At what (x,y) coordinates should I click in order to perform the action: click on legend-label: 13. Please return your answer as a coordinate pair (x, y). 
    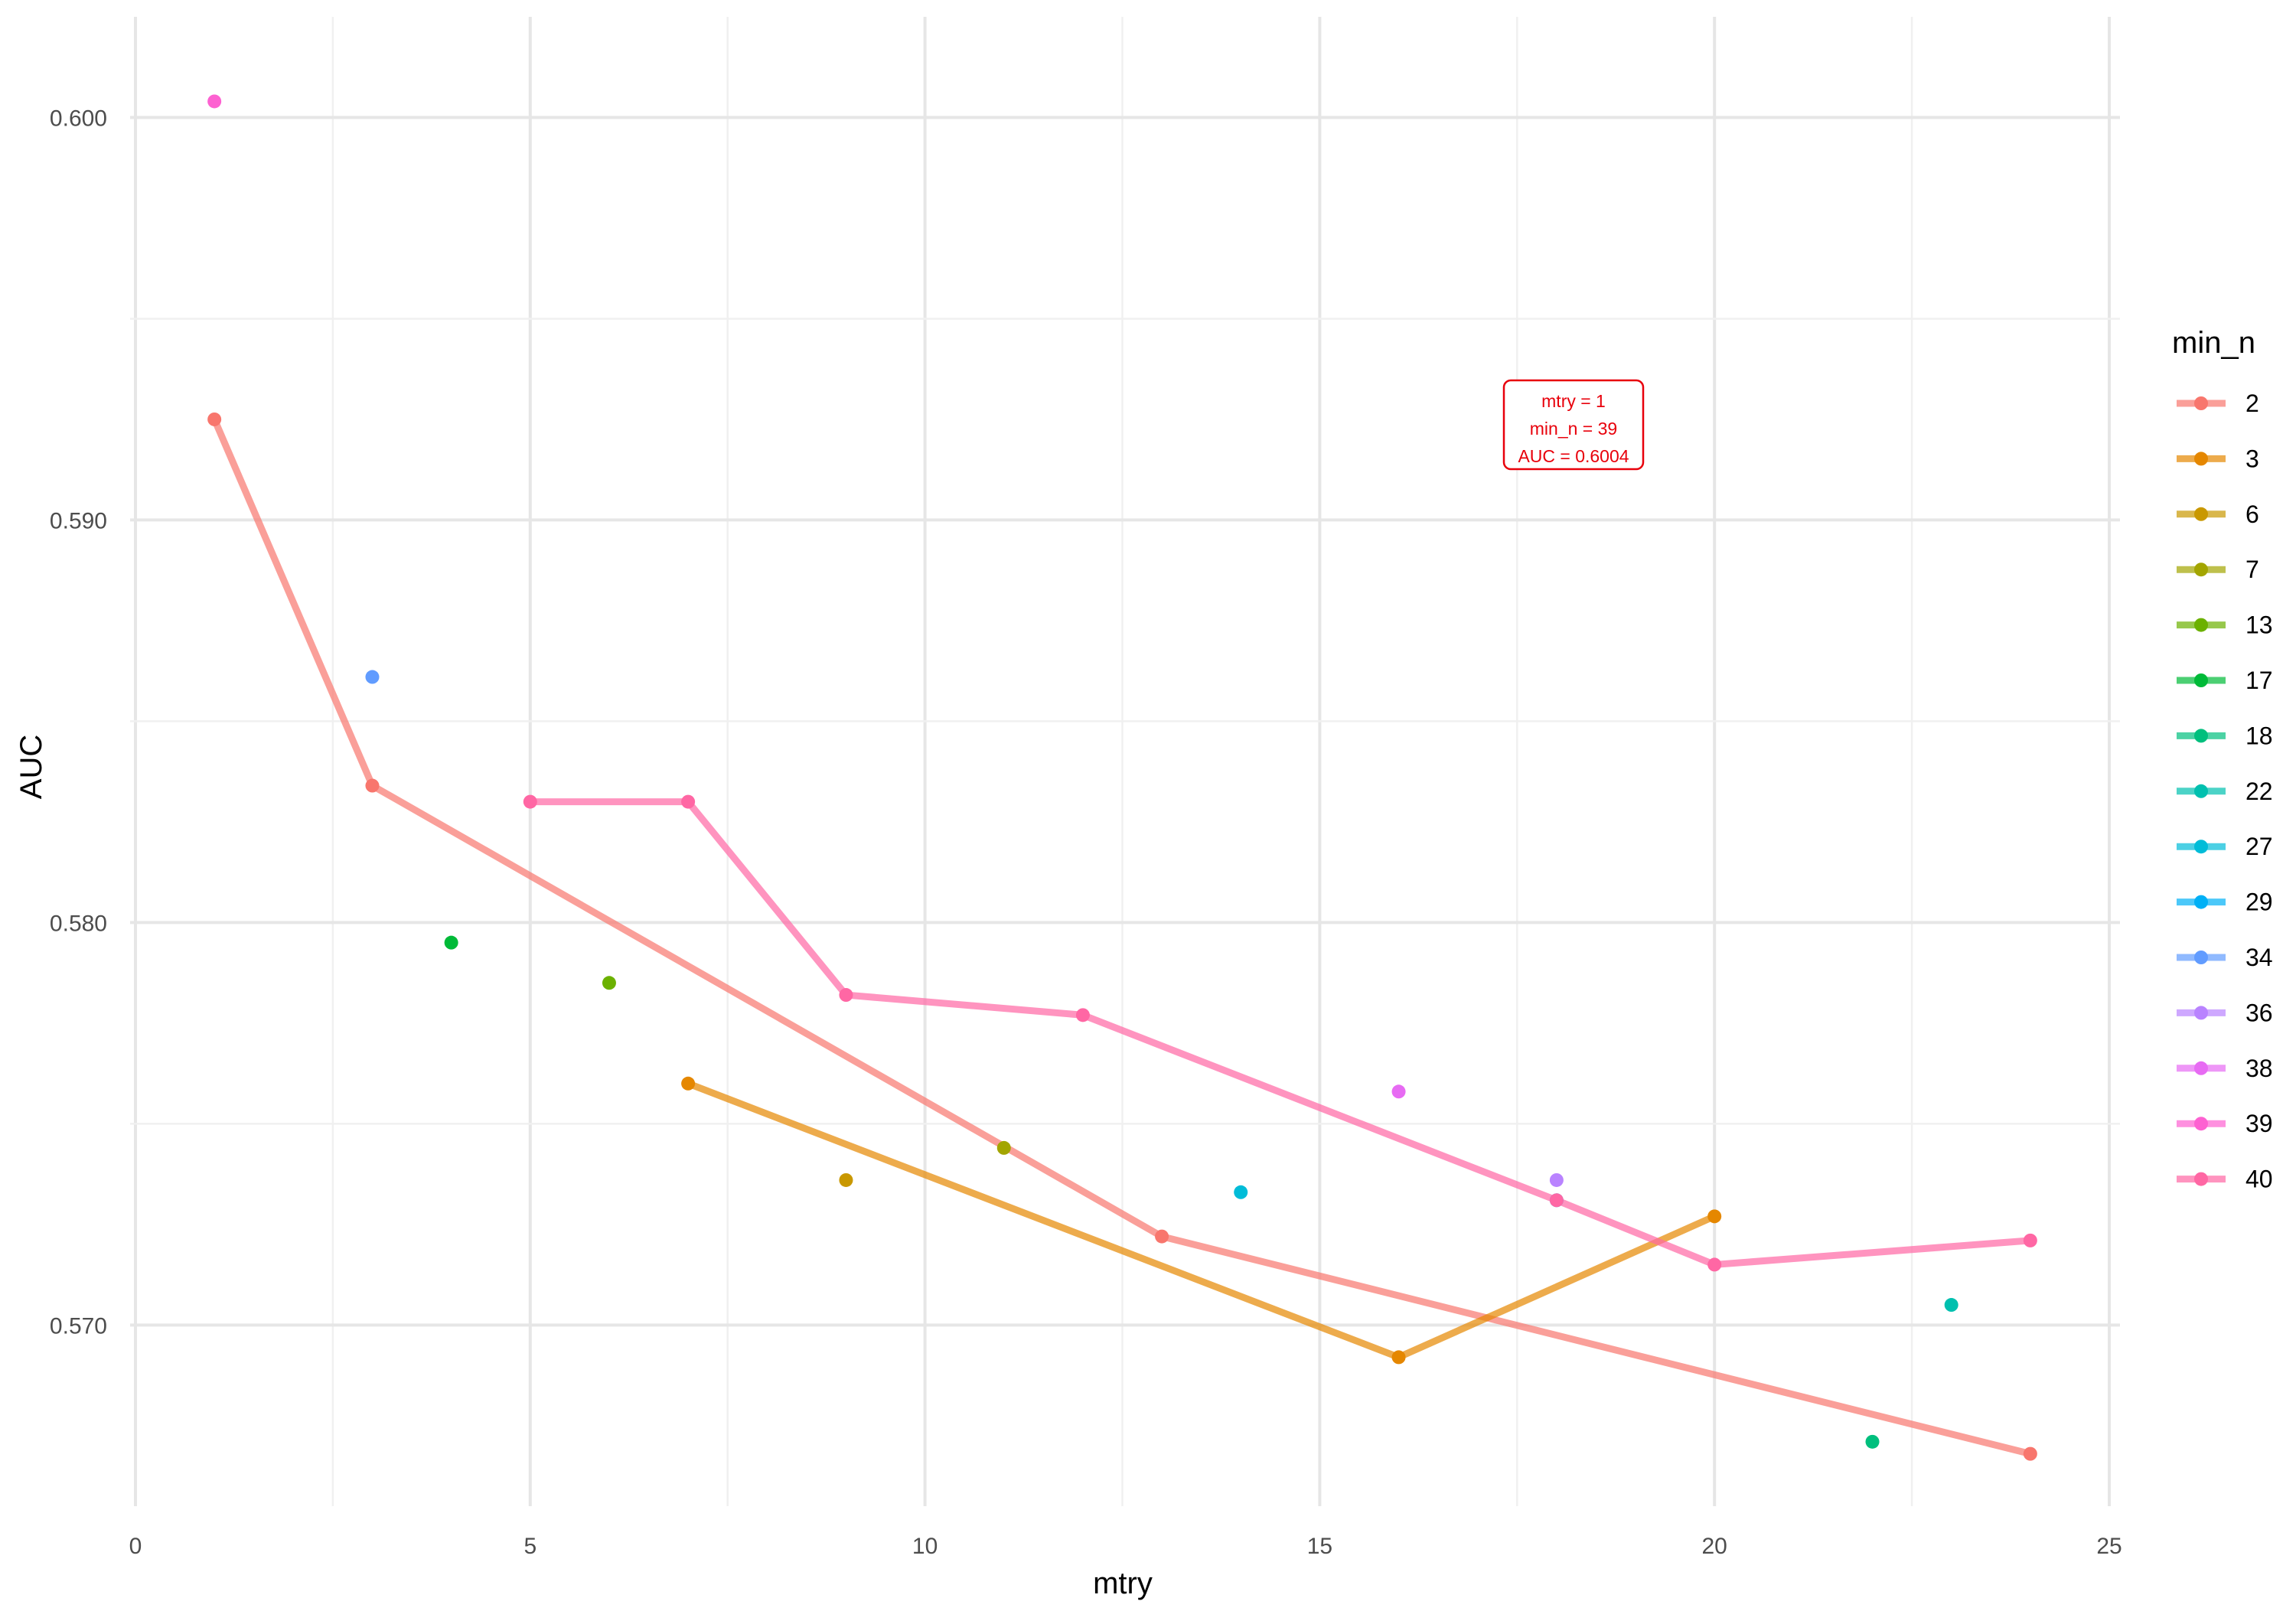
    Looking at the image, I should click on (2259, 625).